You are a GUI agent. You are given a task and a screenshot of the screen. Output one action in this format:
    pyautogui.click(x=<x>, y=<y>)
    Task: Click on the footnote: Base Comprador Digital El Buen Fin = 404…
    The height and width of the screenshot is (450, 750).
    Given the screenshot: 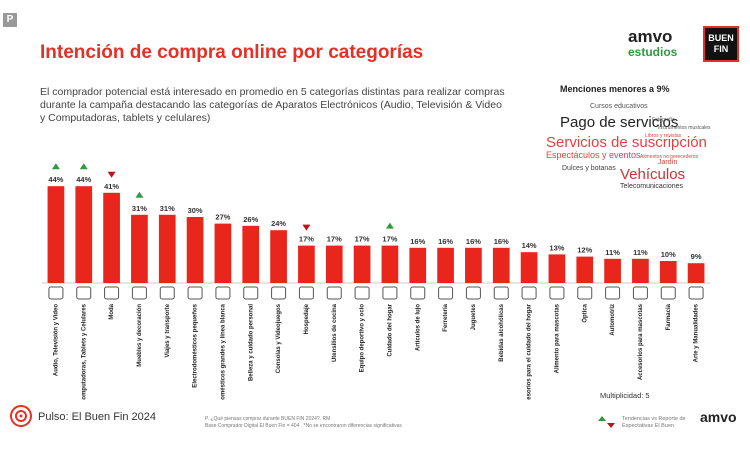 What is the action you would take?
    pyautogui.click(x=303, y=426)
    